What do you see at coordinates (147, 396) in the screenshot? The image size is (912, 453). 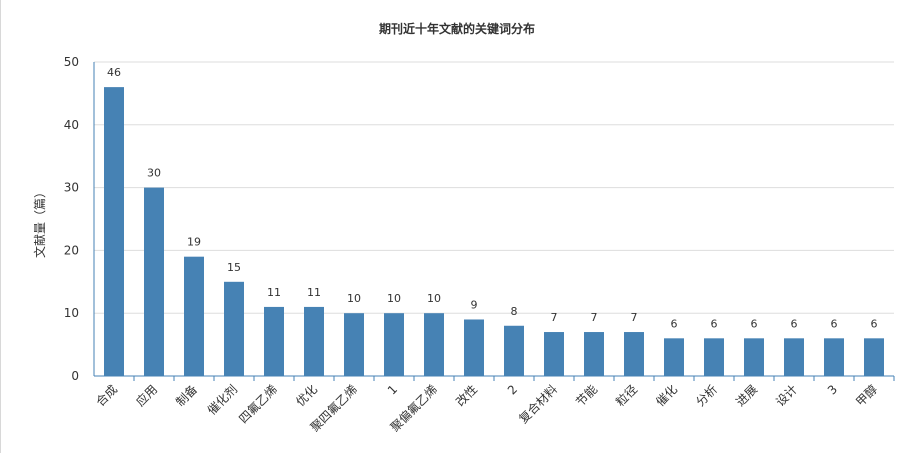 I see `x-tick-label: 应用` at bounding box center [147, 396].